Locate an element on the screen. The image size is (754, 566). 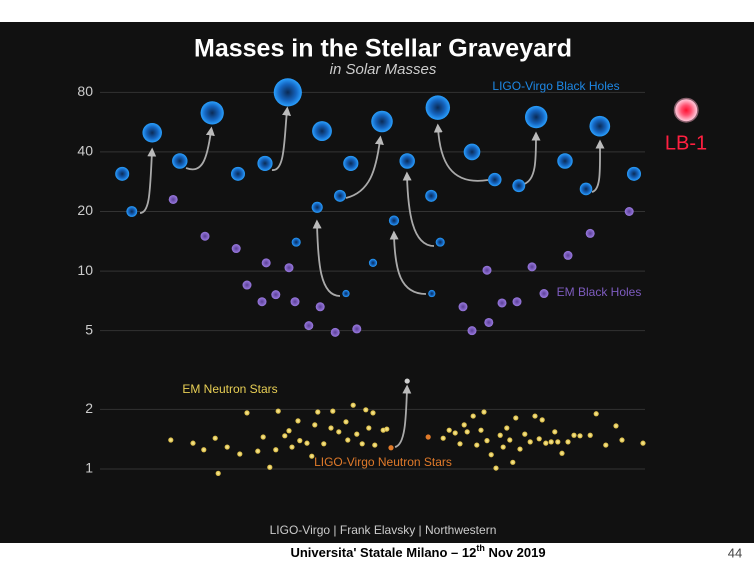
footer-sup: th is located at coordinates (480, 548).